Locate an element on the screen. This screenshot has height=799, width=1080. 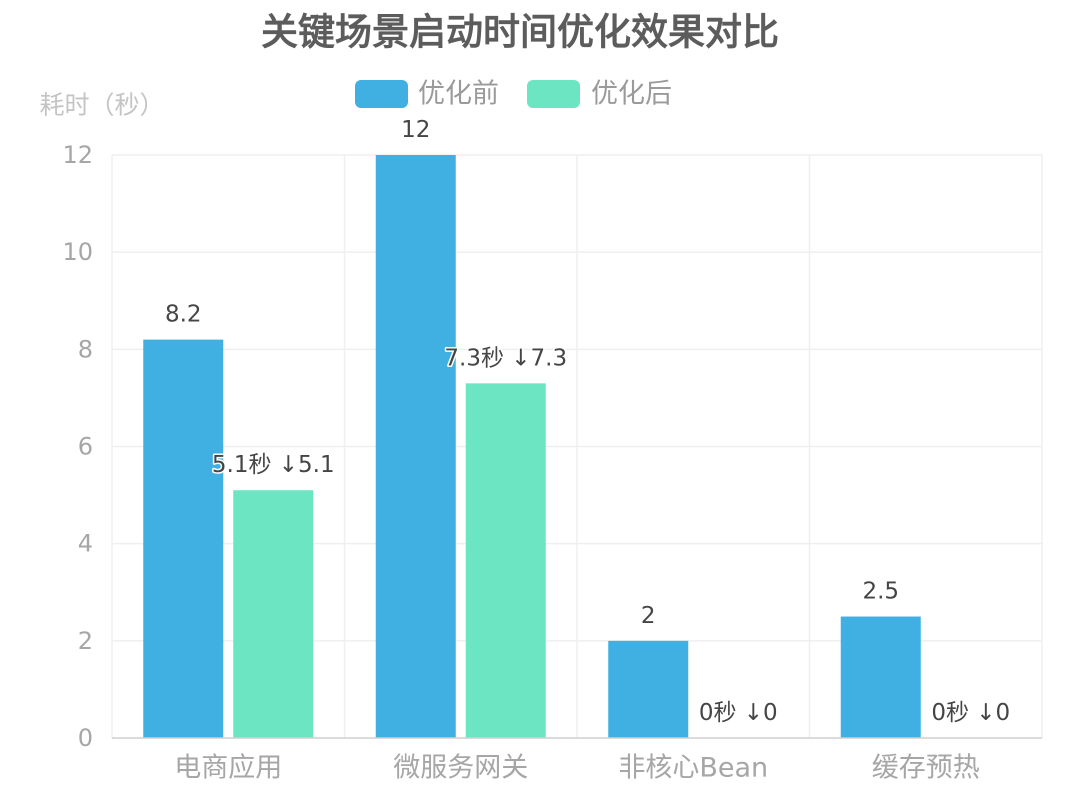
y-tick-label: 8 is located at coordinates (85, 349).